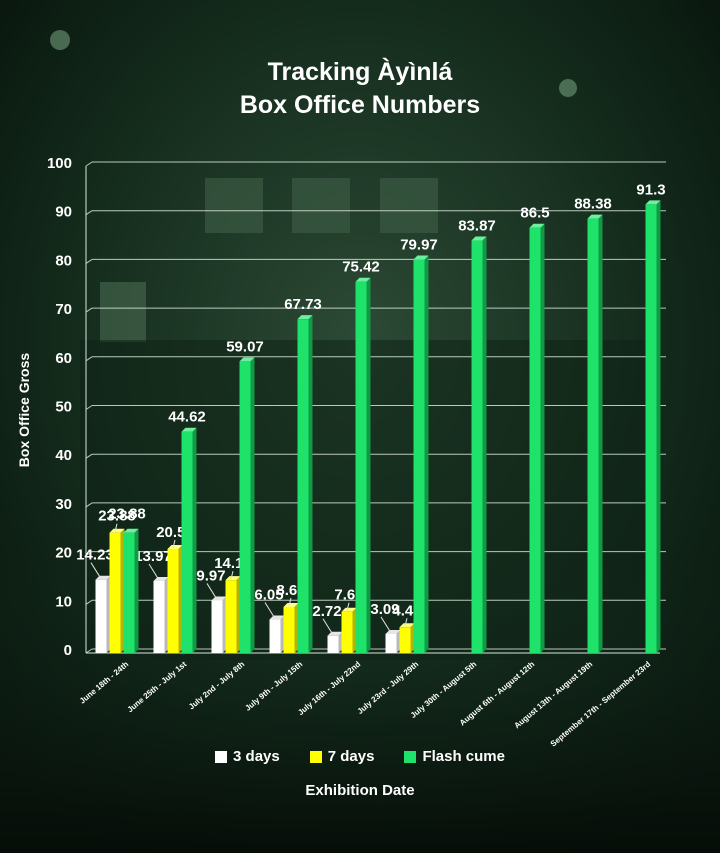 Image resolution: width=720 pixels, height=853 pixels. What do you see at coordinates (534, 213) in the screenshot?
I see `data-label-flash-cume: 86.5` at bounding box center [534, 213].